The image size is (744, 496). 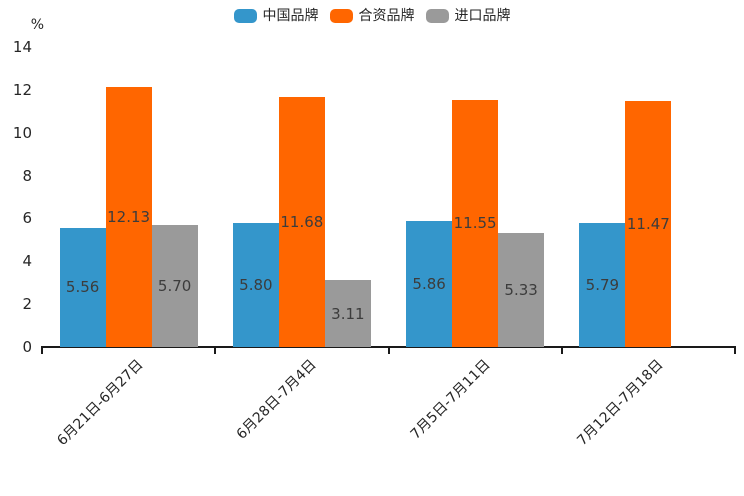 What do you see at coordinates (386, 16) in the screenshot?
I see `legend-label: 合资品牌` at bounding box center [386, 16].